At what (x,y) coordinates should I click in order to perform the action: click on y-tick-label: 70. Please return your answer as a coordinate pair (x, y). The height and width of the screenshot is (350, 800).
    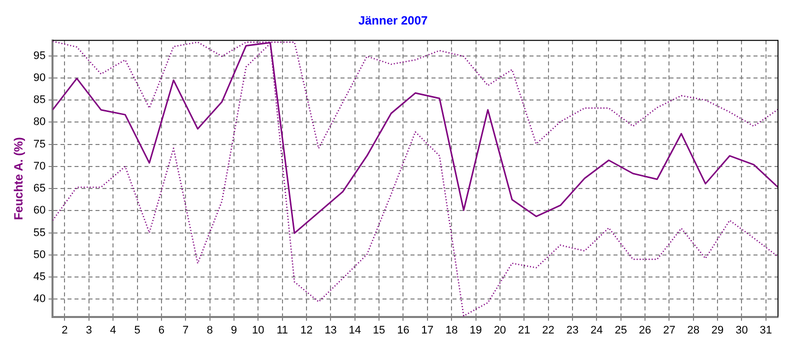
    Looking at the image, I should click on (39, 166).